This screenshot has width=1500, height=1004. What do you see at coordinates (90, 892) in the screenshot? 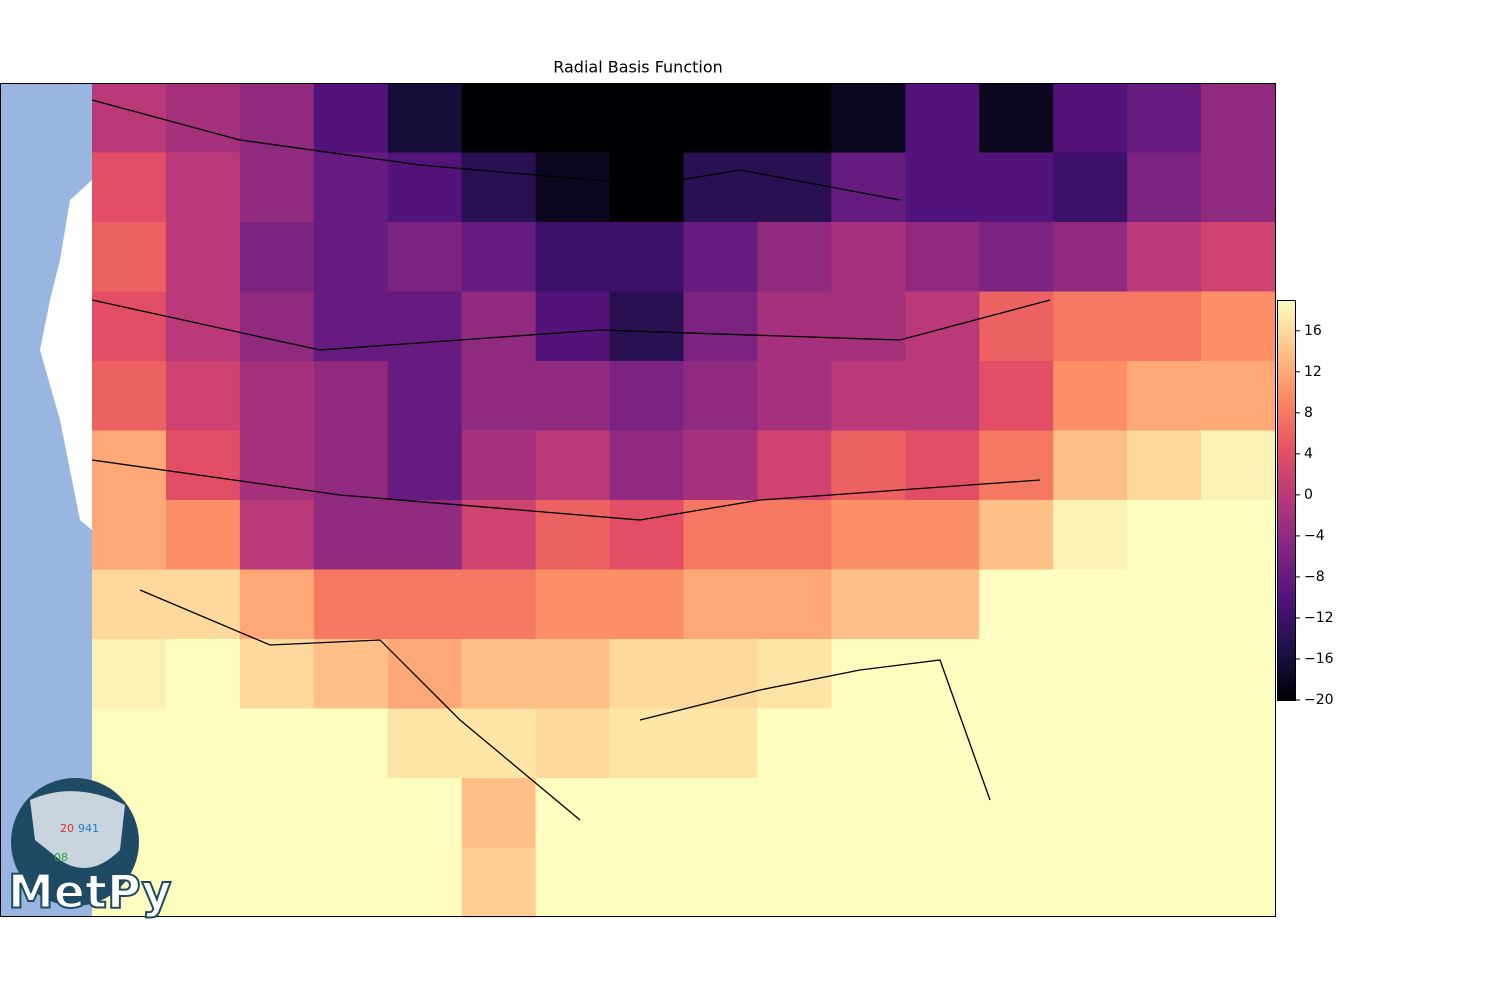
I see `logo-name: MetPy` at bounding box center [90, 892].